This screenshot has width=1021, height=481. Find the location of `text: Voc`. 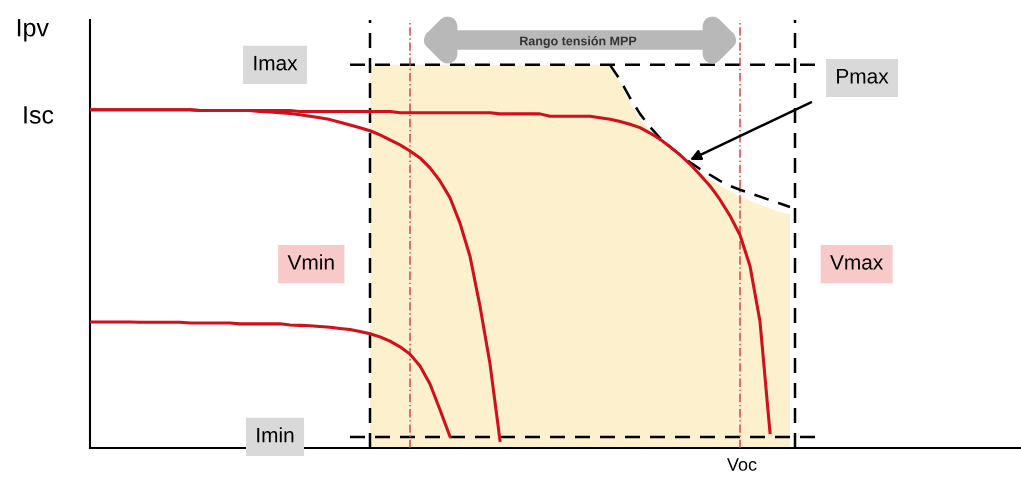

text: Voc is located at coordinates (742, 464).